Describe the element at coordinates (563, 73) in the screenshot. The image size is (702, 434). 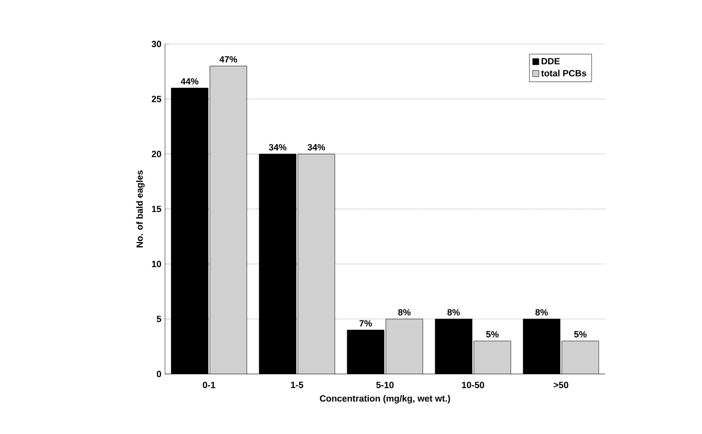
I see `legend-label: total PCBs` at that location.